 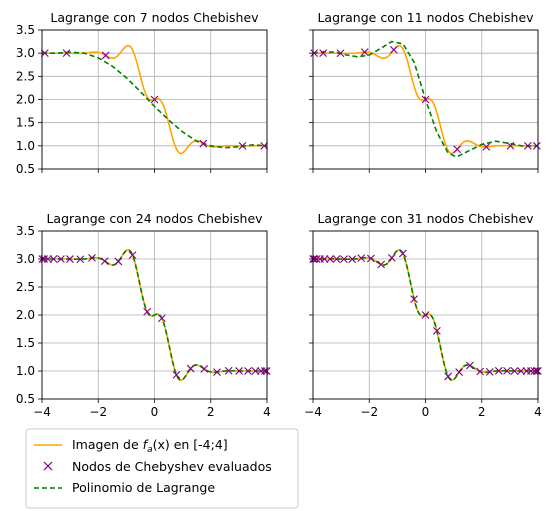 What do you see at coordinates (143, 487) in the screenshot?
I see `legend-label-poly: Polinomio de Lagrange` at bounding box center [143, 487].